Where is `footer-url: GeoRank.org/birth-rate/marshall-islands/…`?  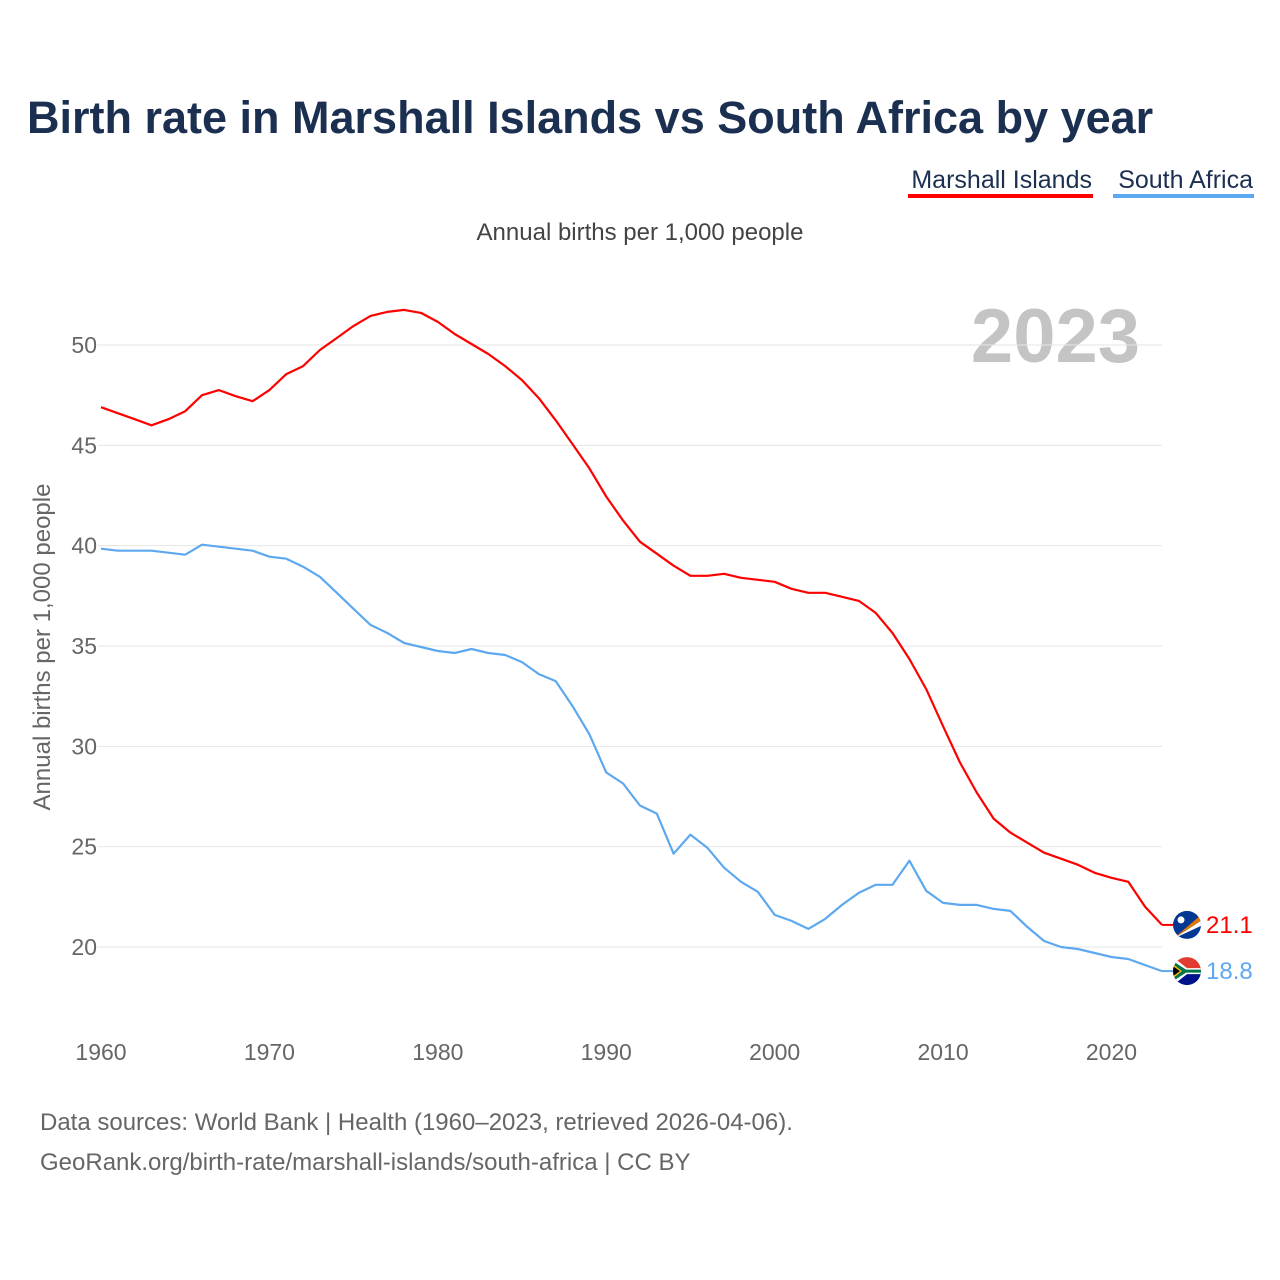 footer-url: GeoRank.org/birth-rate/marshall-islands/… is located at coordinates (365, 1162).